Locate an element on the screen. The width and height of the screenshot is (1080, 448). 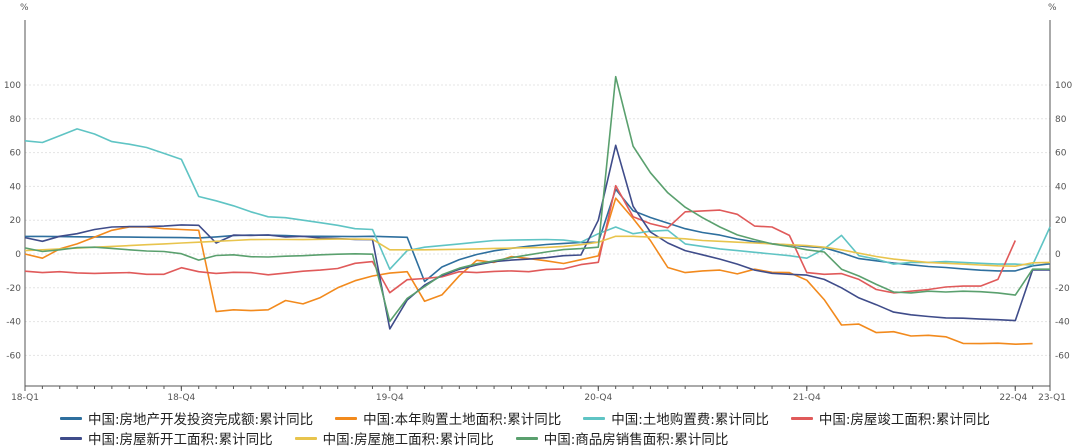
legend-item: 中国:房屋施工面积:累计同比 is located at coordinates (394, 438).